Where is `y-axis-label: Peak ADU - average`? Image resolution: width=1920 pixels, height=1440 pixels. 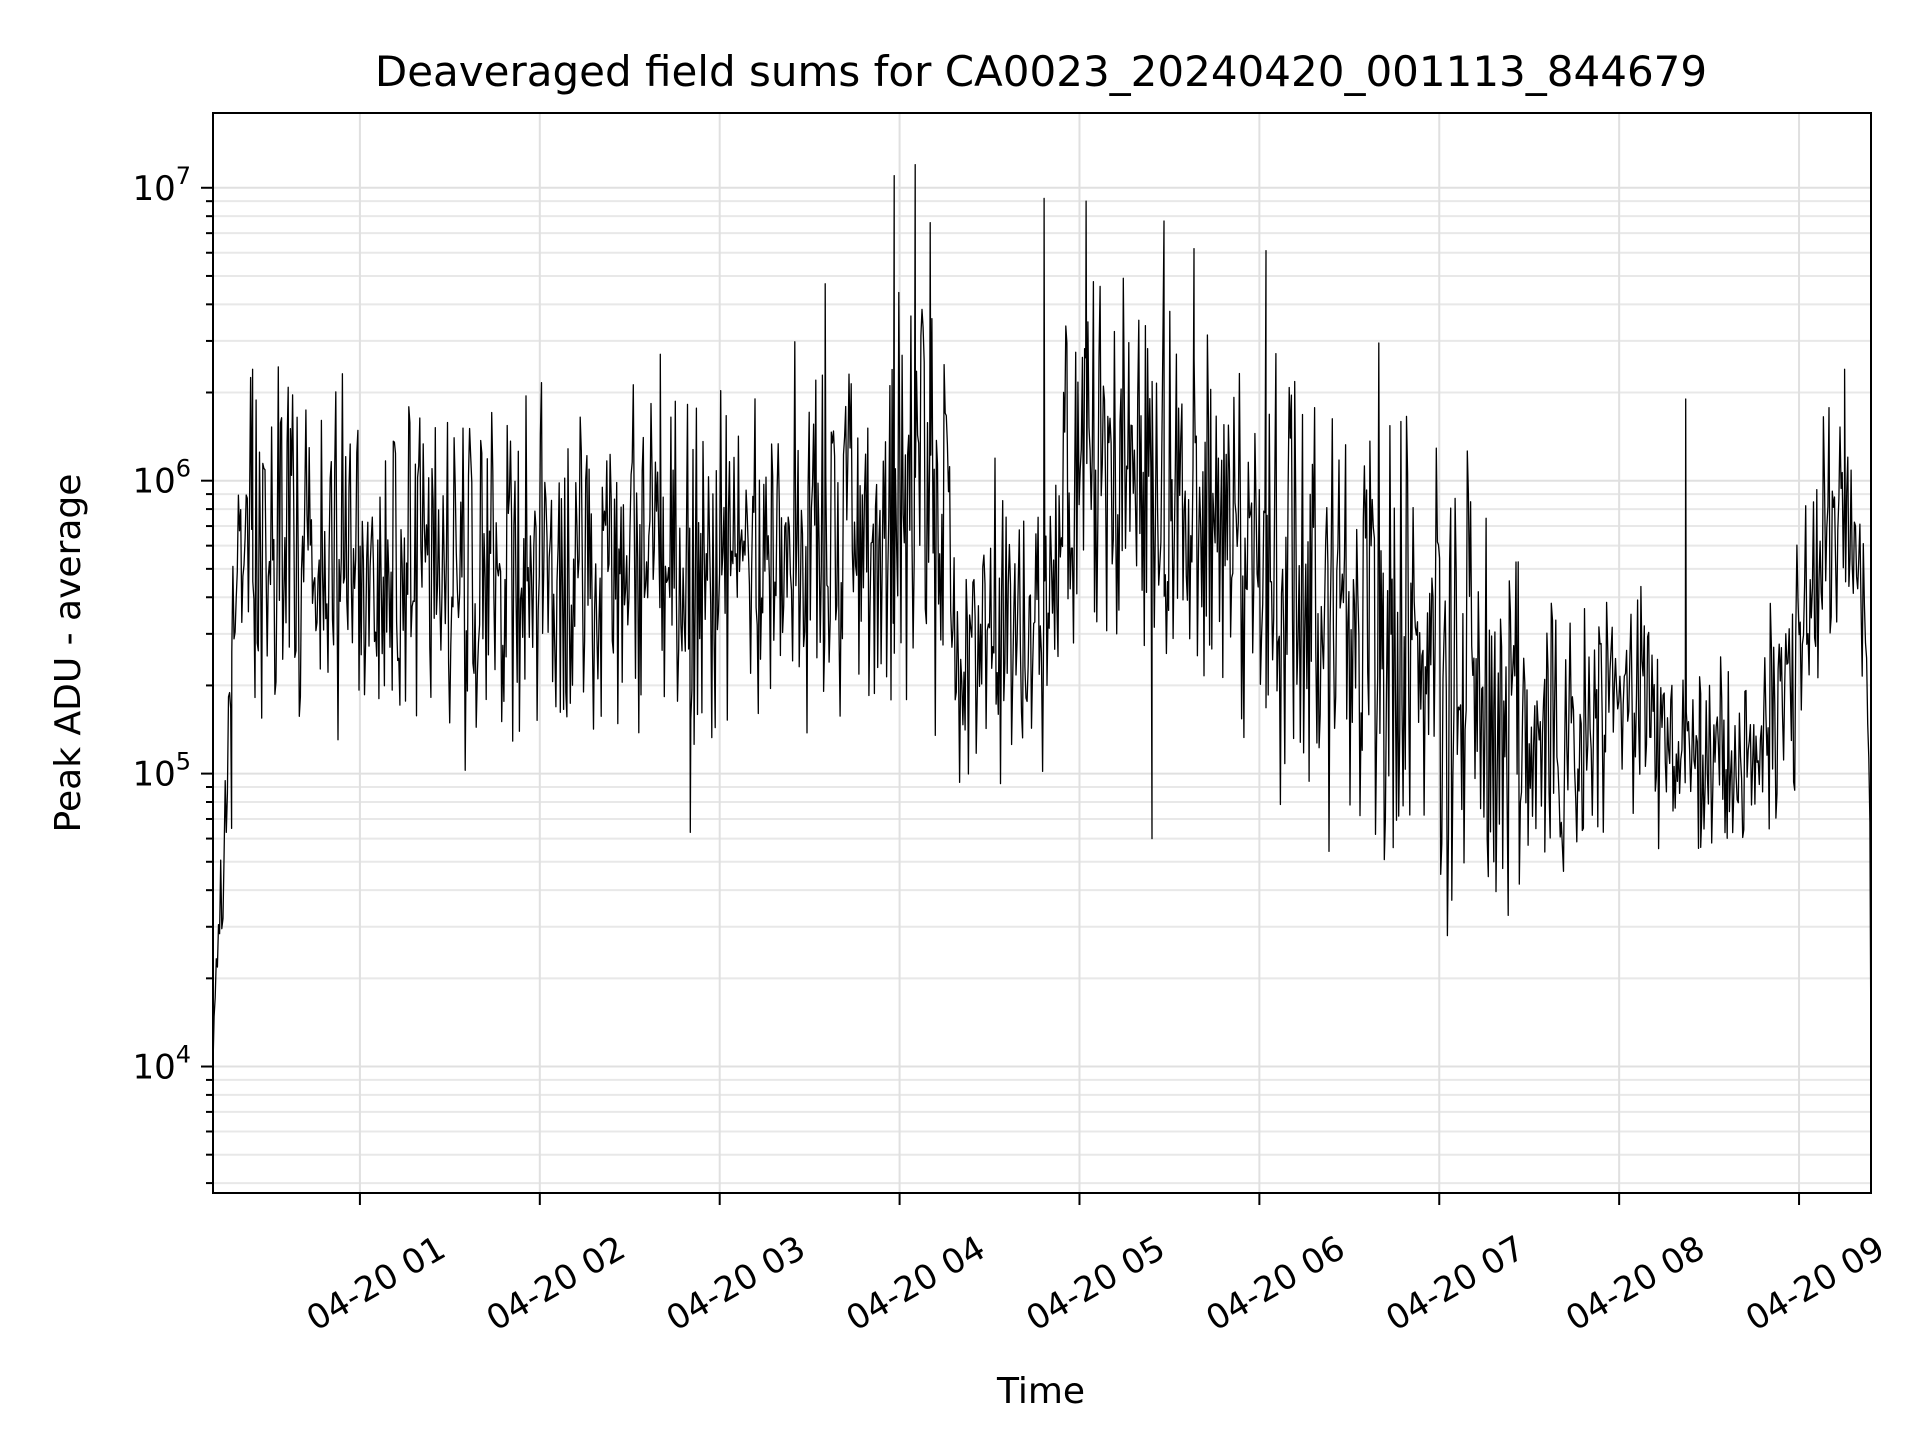
y-axis-label: Peak ADU - average is located at coordinates (68, 653).